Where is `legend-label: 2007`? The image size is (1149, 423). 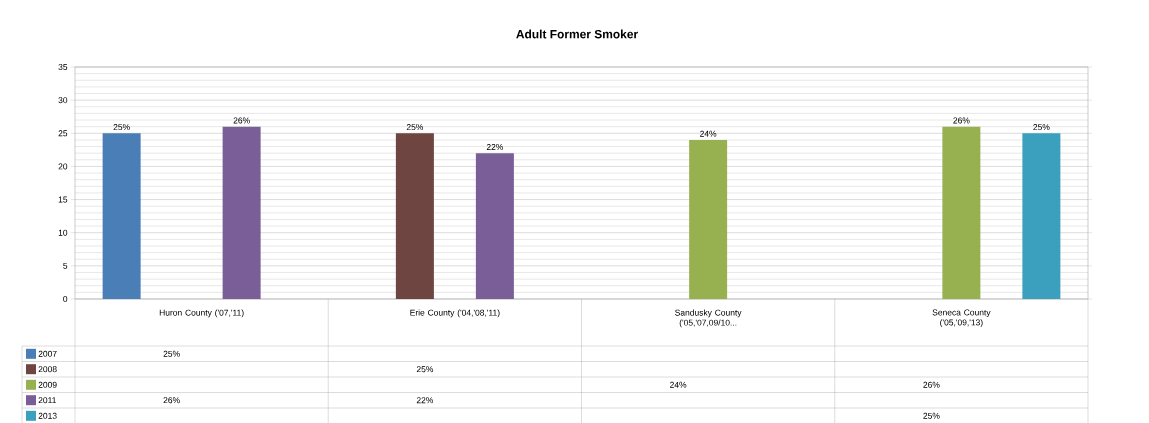 legend-label: 2007 is located at coordinates (47, 353).